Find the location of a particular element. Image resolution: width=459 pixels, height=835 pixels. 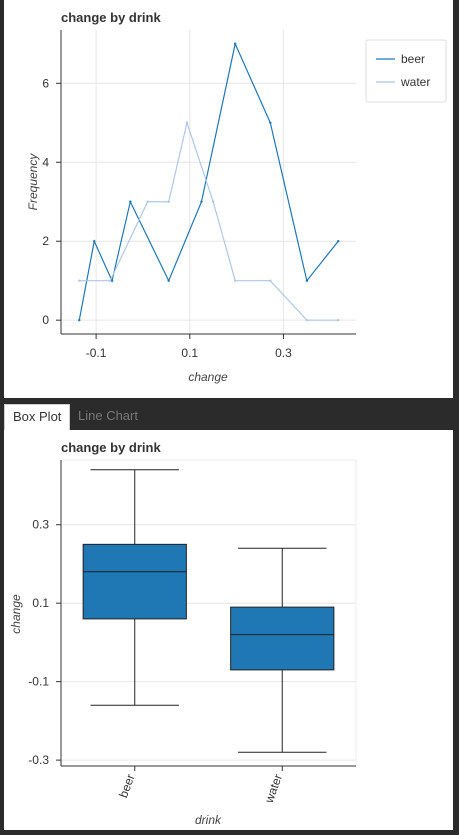

y-tick-label: 6 is located at coordinates (45, 83).